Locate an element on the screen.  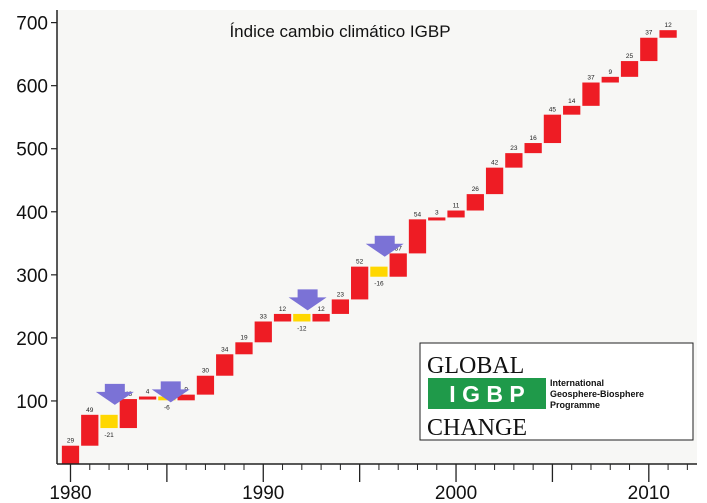
bar-value-label: 29 is located at coordinates (71, 441).